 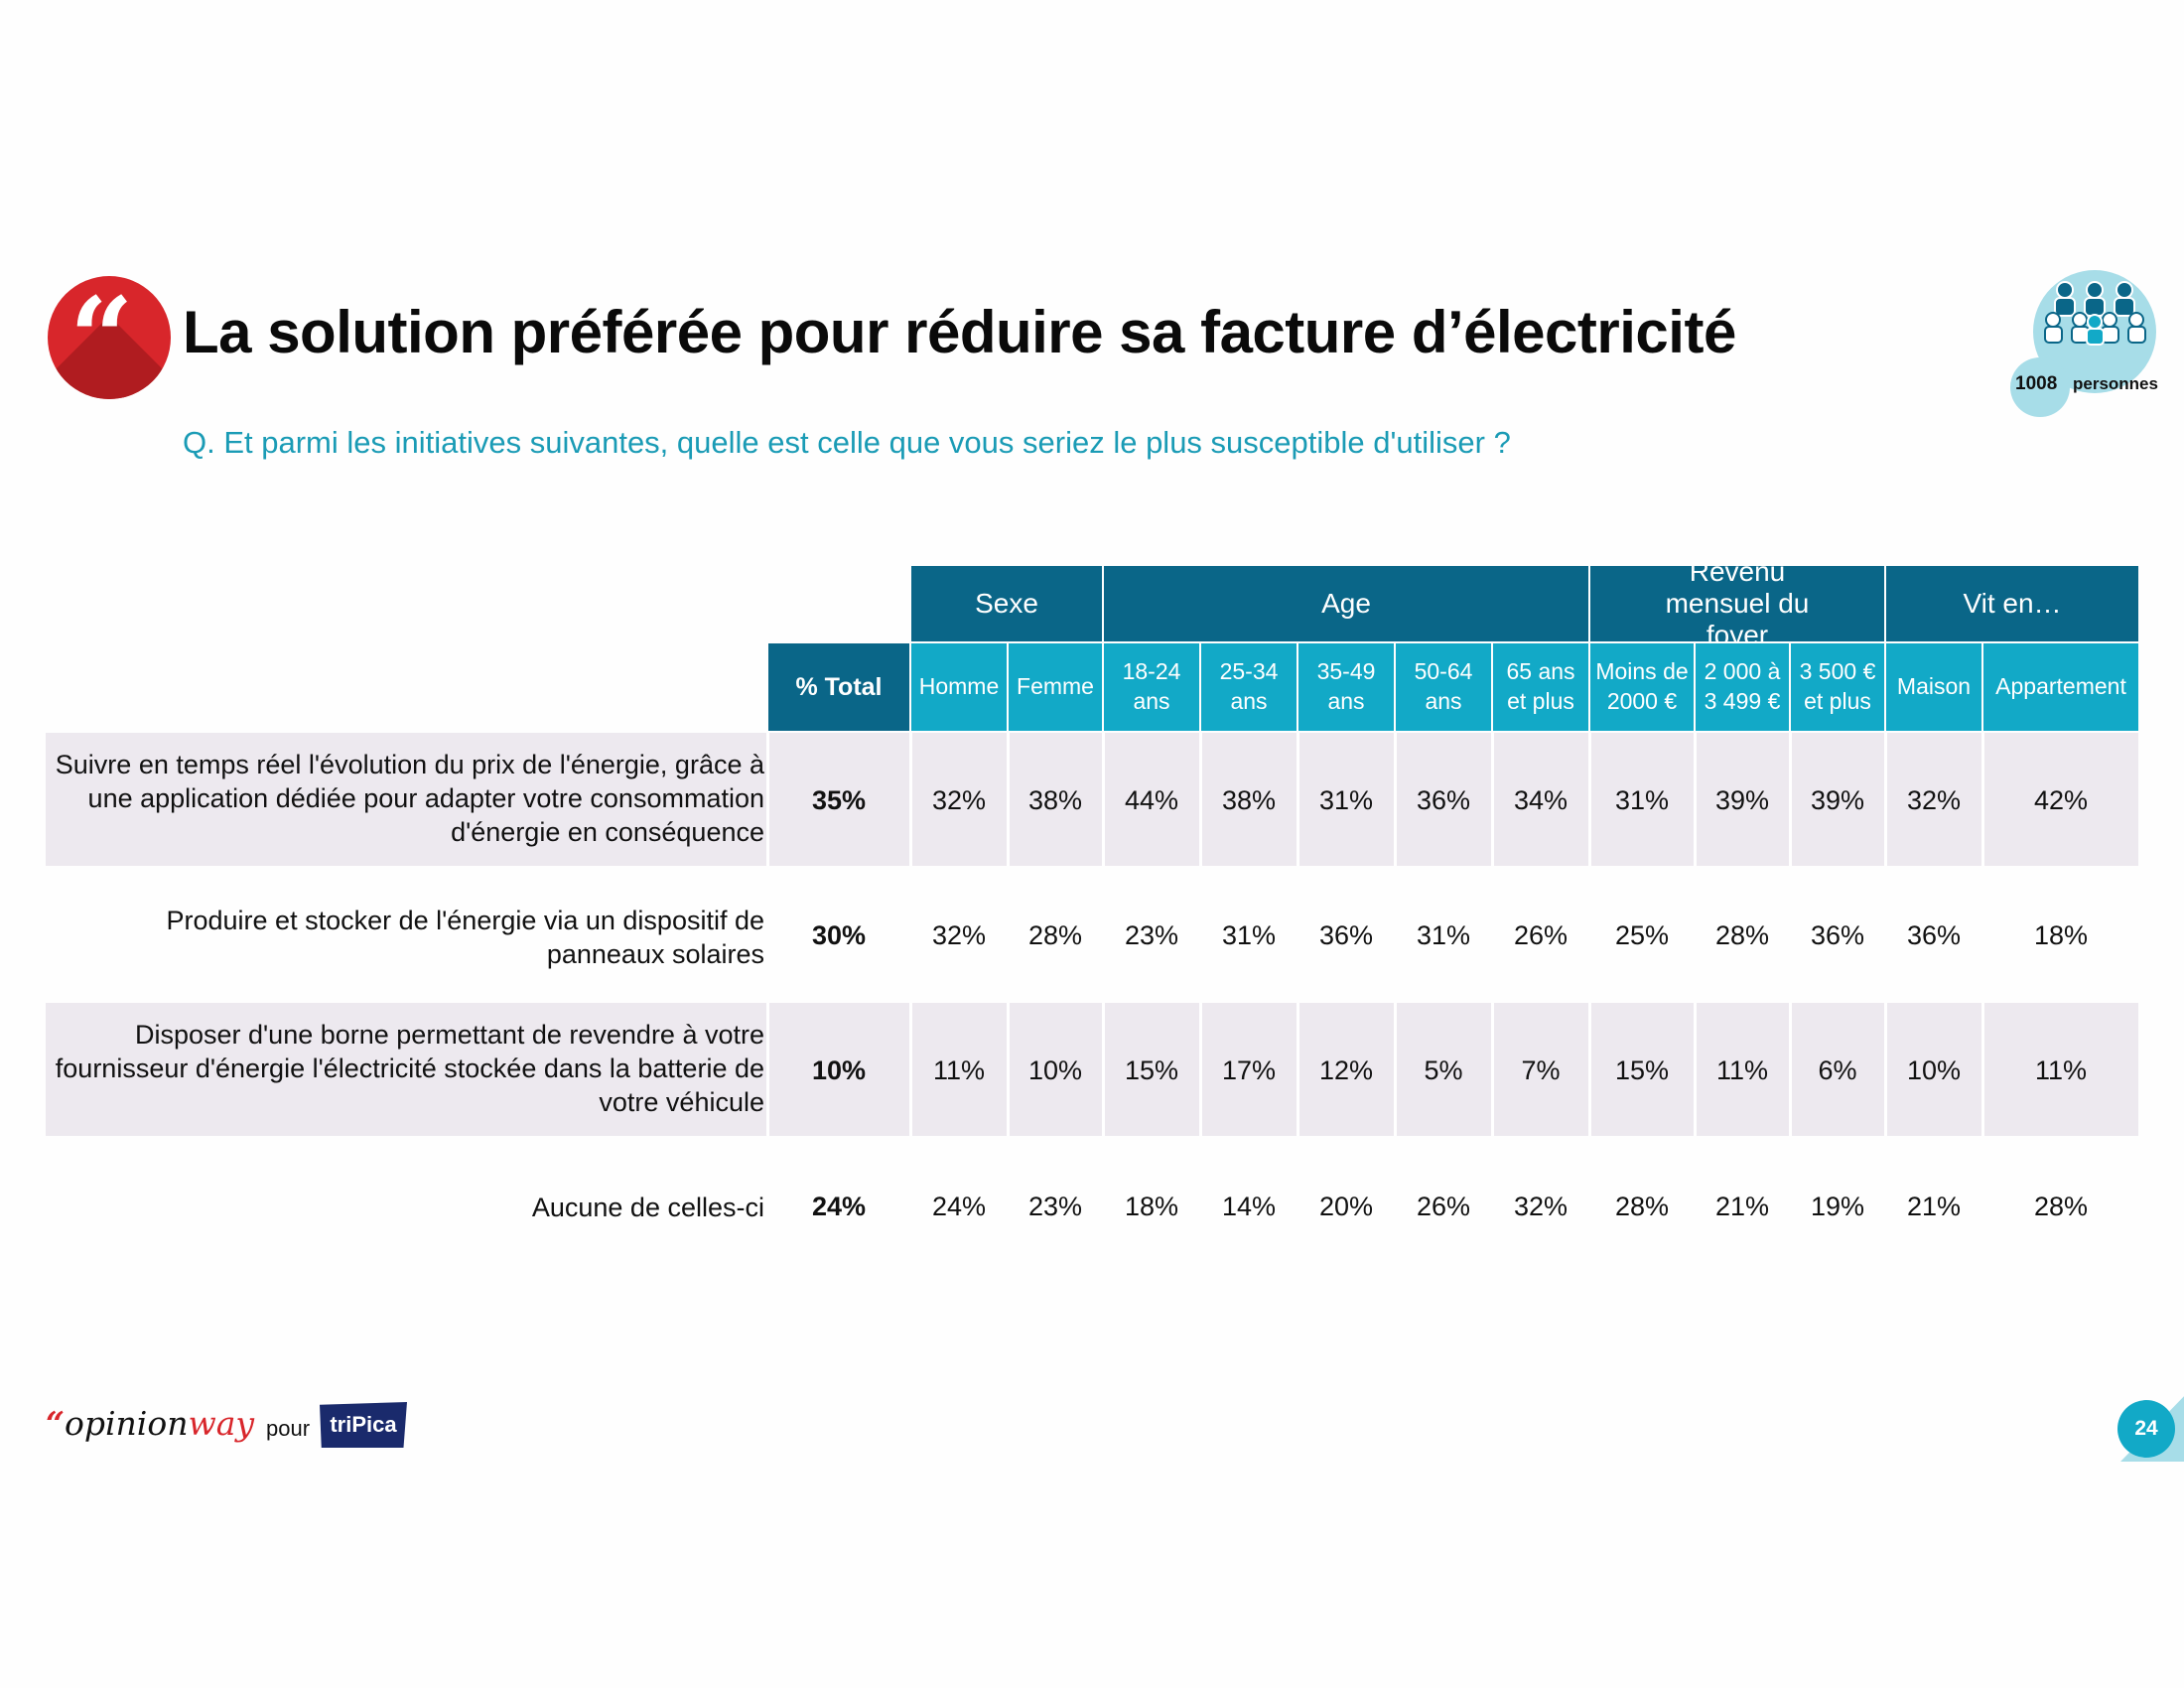 I want to click on value-cell: 7%, so click(x=1541, y=1070).